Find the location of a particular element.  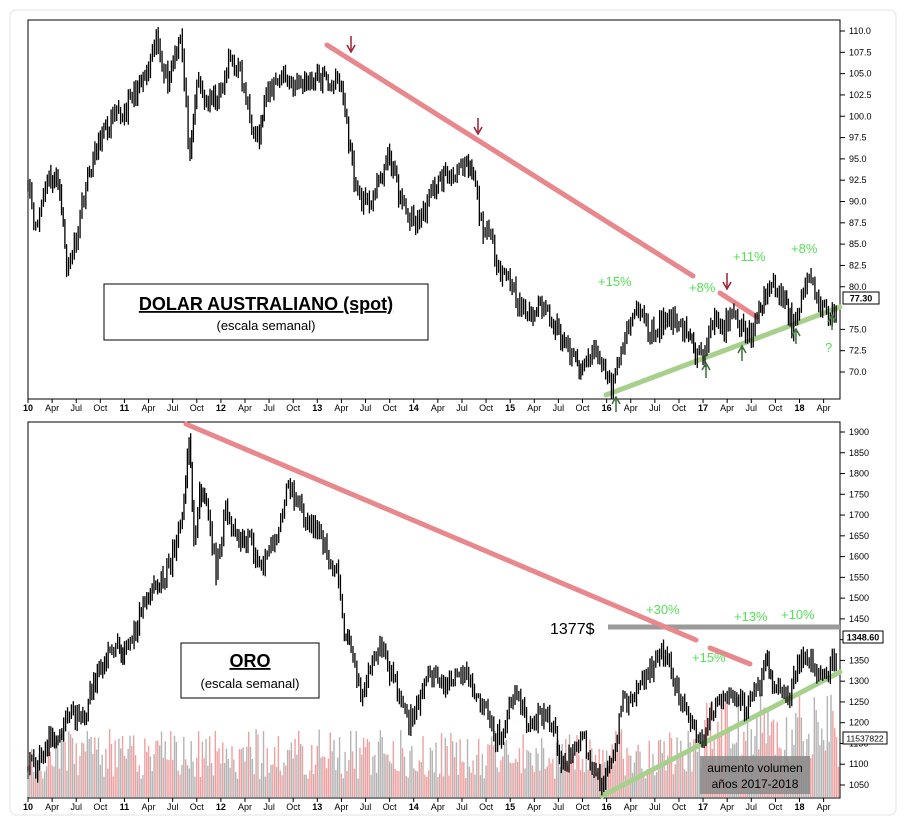

aud-support-line is located at coordinates (723, 351).